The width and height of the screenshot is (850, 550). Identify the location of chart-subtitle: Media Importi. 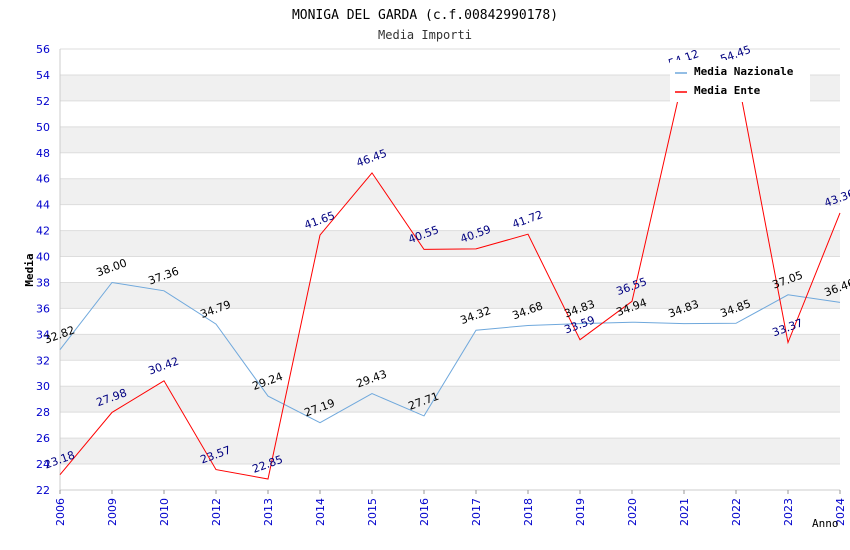
(425, 35).